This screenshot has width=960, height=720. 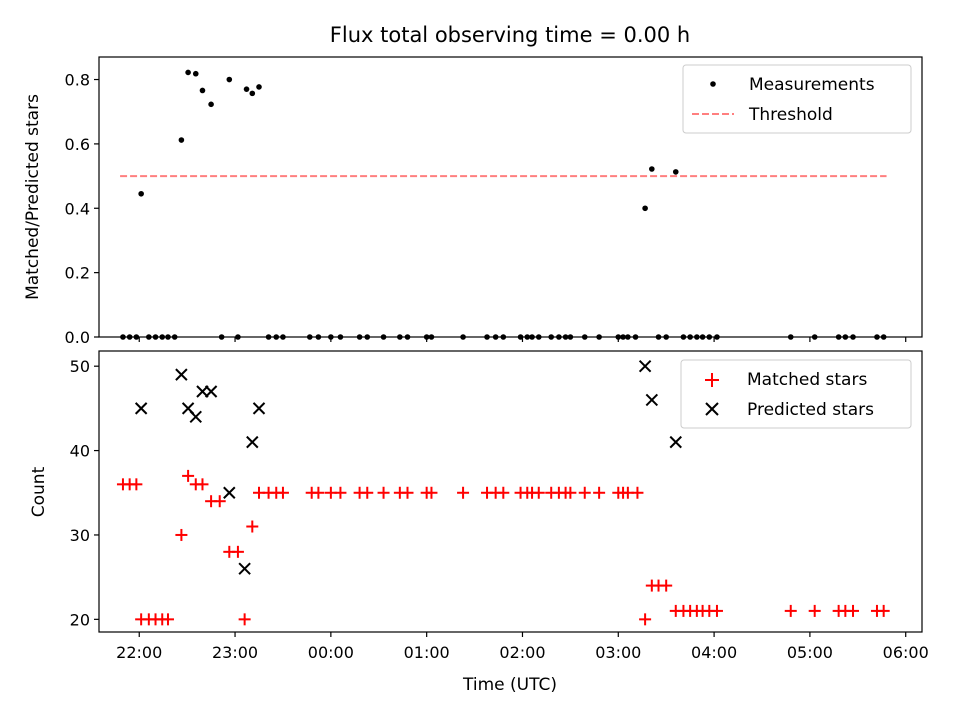 I want to click on top-ytick-label: 0.2, so click(x=77, y=273).